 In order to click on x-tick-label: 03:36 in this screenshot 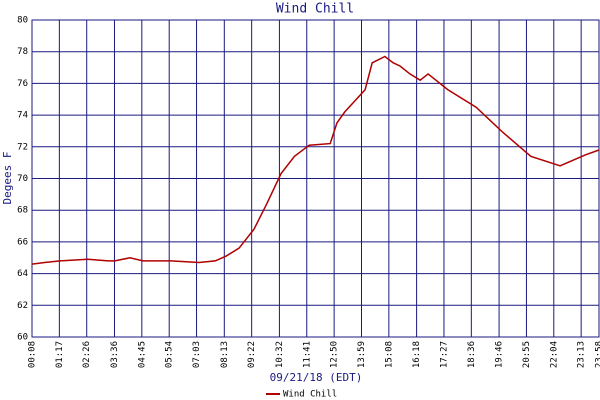, I will do `click(115, 354)`.